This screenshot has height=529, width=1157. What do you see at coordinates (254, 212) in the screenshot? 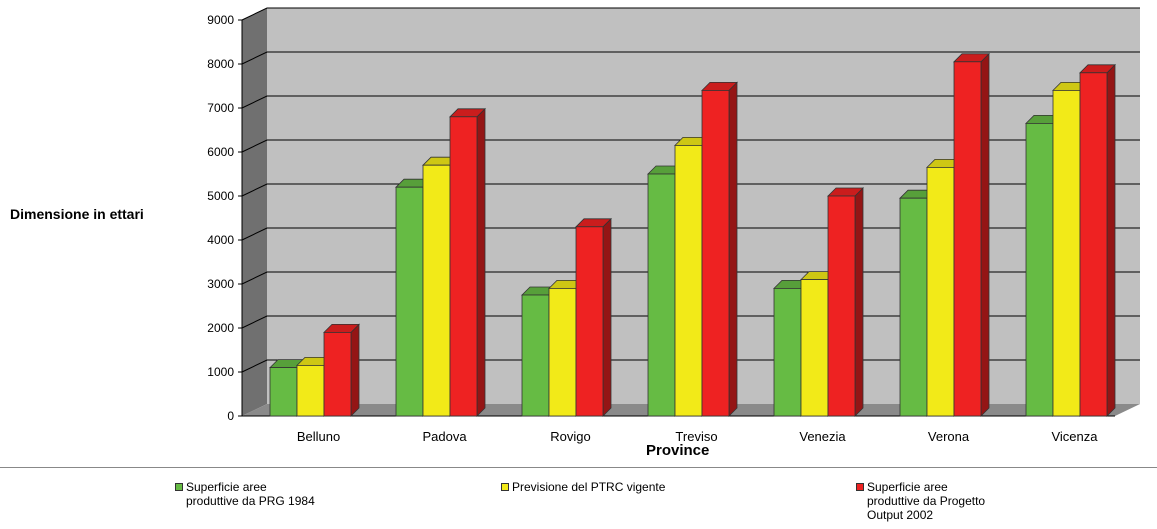
I see `side-wall` at bounding box center [254, 212].